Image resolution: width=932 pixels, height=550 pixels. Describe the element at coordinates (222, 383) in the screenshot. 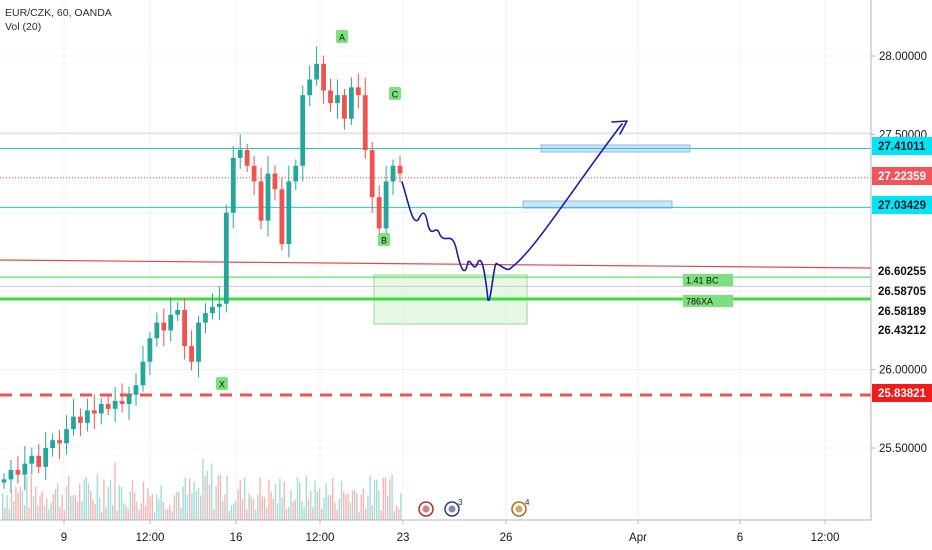

I see `pattern-point-x: X` at that location.